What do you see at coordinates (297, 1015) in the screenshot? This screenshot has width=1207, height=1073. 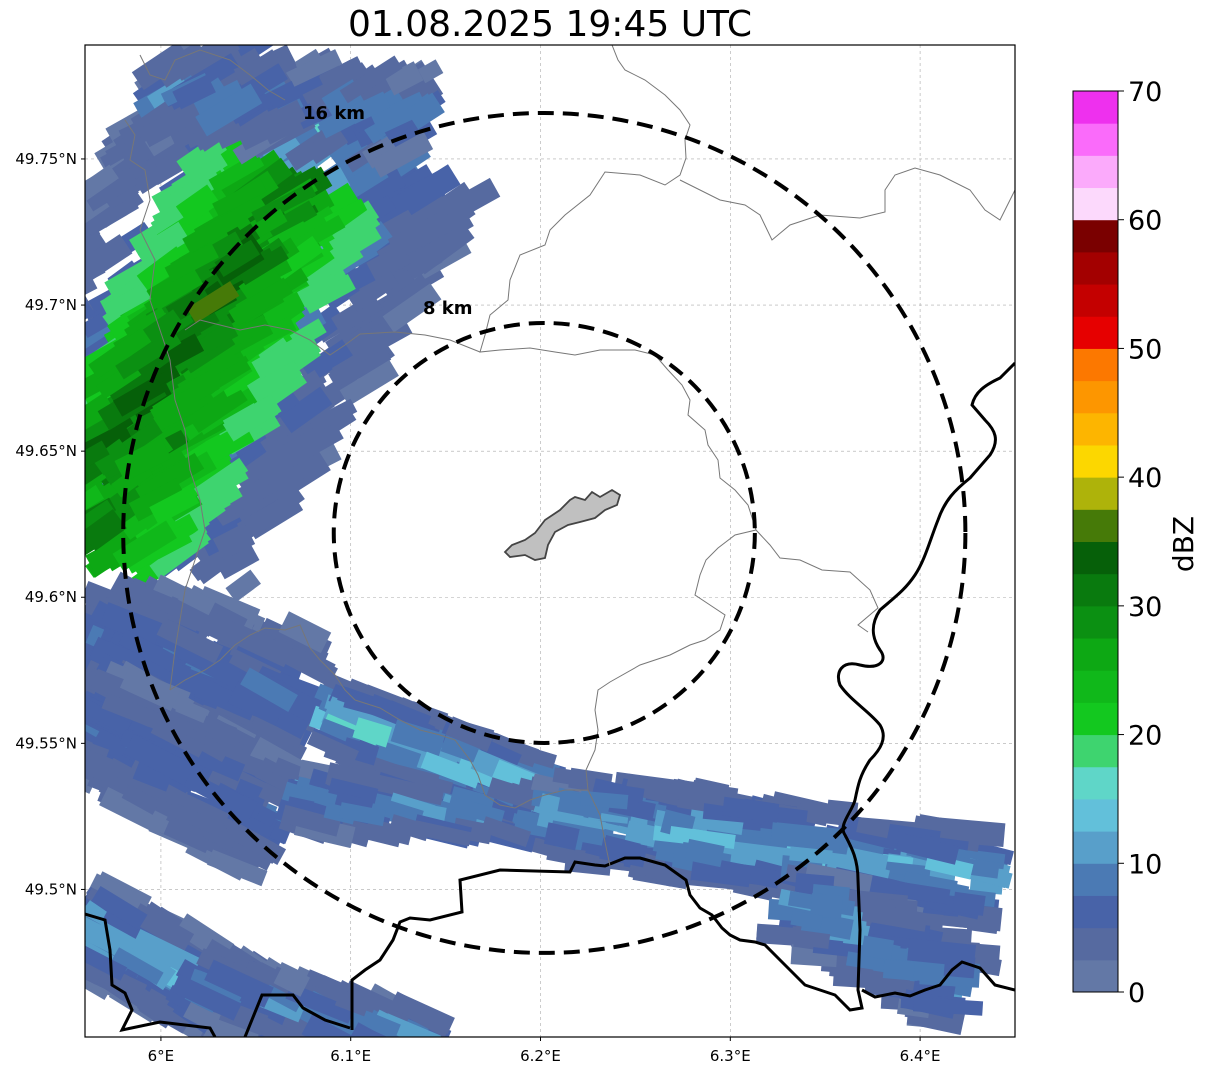 I see `country-border-south` at bounding box center [297, 1015].